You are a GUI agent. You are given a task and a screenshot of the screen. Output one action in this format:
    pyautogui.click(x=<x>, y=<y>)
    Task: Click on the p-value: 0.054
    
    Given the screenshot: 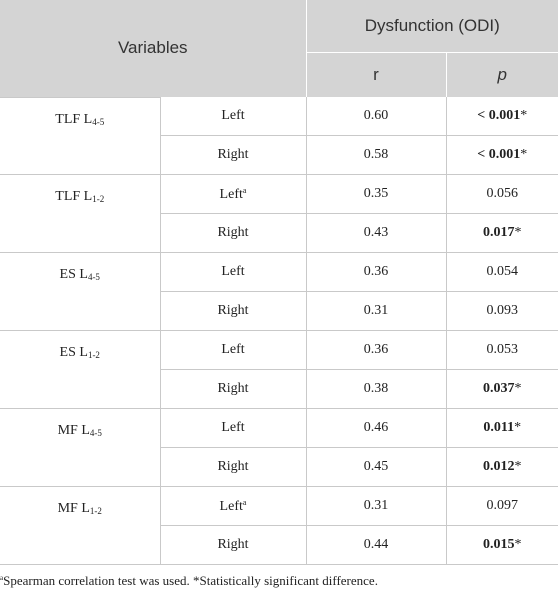 What is the action you would take?
    pyautogui.click(x=502, y=271)
    